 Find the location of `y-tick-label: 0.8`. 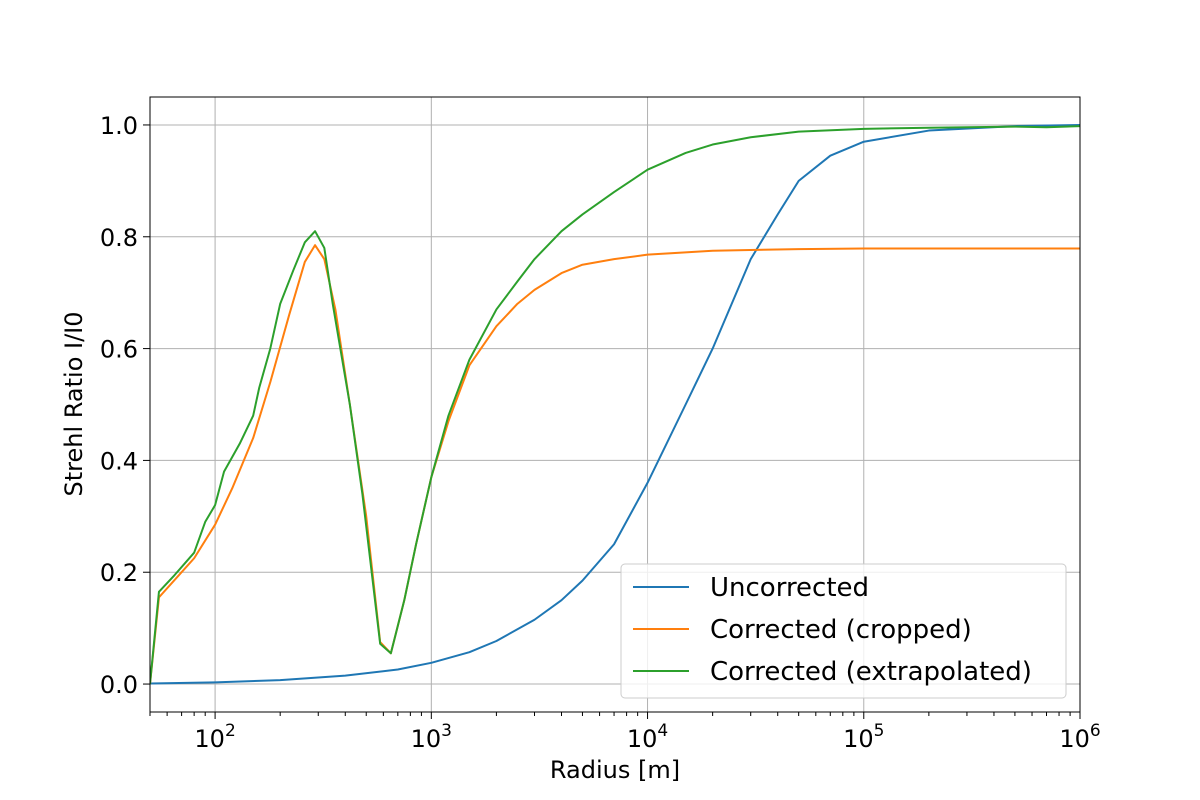

y-tick-label: 0.8 is located at coordinates (119, 238).